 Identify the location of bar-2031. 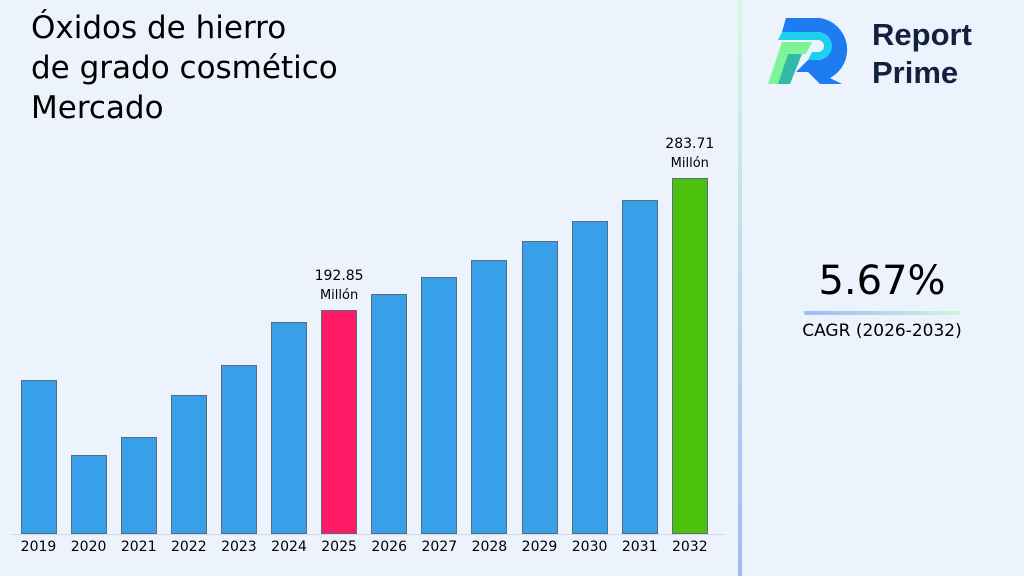
(639, 367).